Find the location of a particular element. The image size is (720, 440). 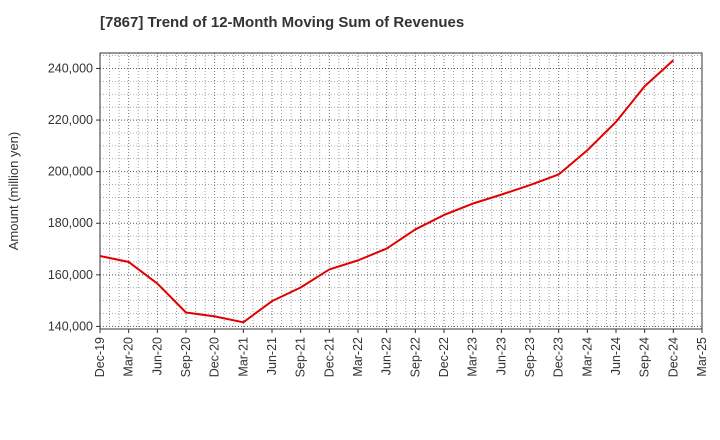

x-tick-label: Dec-23 is located at coordinates (559, 357).